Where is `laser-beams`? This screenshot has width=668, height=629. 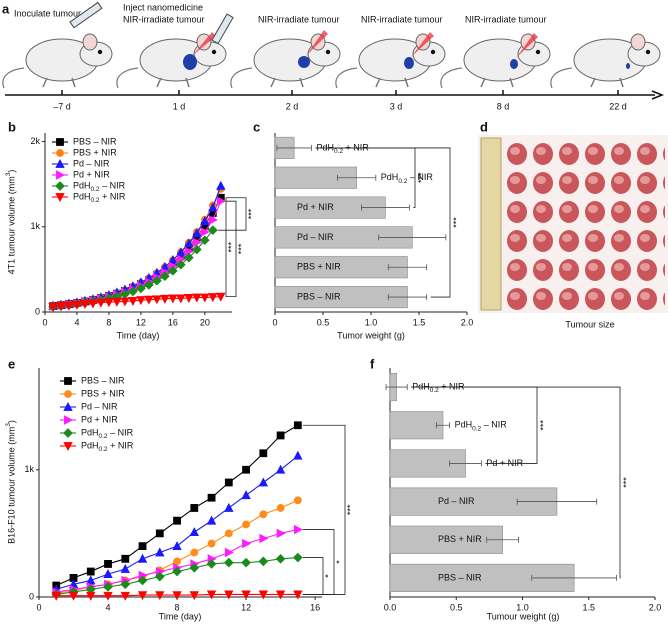 laser-beams is located at coordinates (365, 44).